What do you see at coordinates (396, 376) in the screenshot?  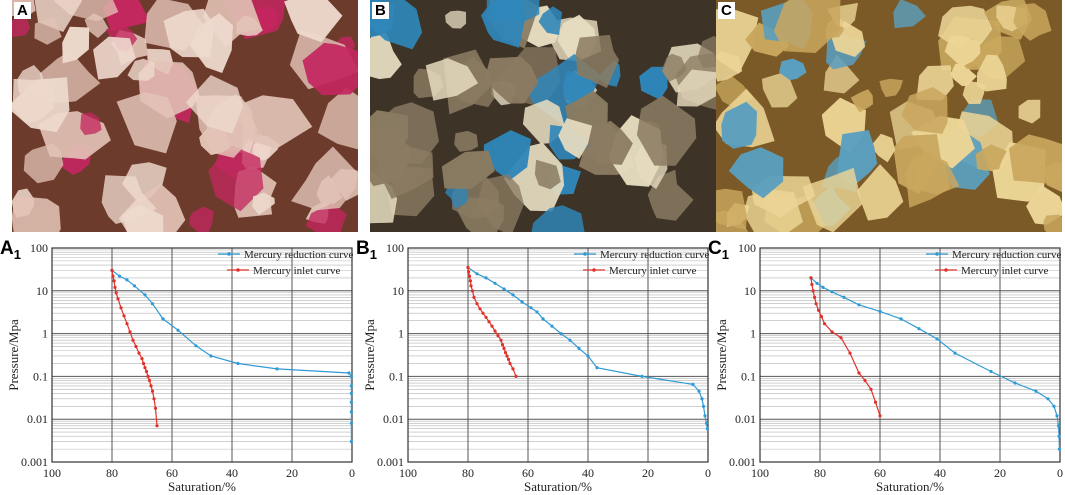 I see `y-tick-label: 0.1` at bounding box center [396, 376].